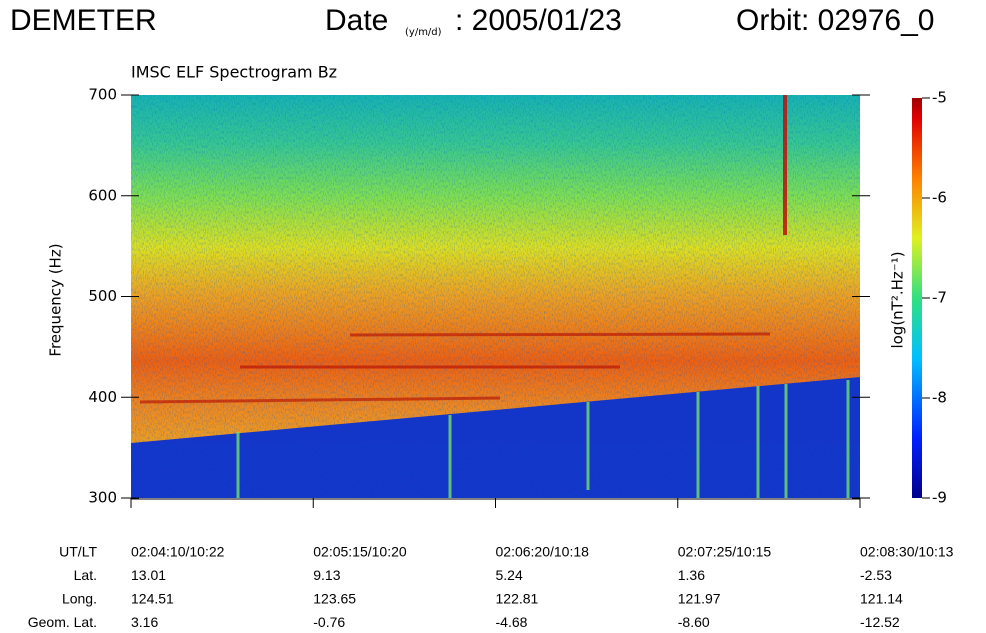  What do you see at coordinates (455, 368) in the screenshot?
I see `emission-lines` at bounding box center [455, 368].